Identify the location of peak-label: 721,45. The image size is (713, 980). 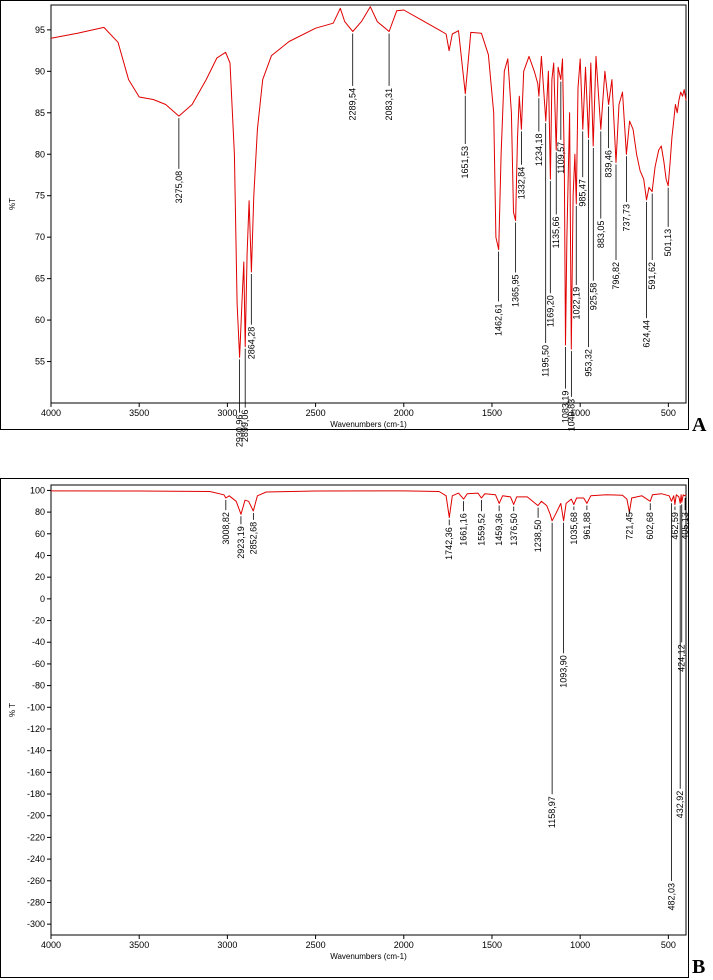
(629, 526).